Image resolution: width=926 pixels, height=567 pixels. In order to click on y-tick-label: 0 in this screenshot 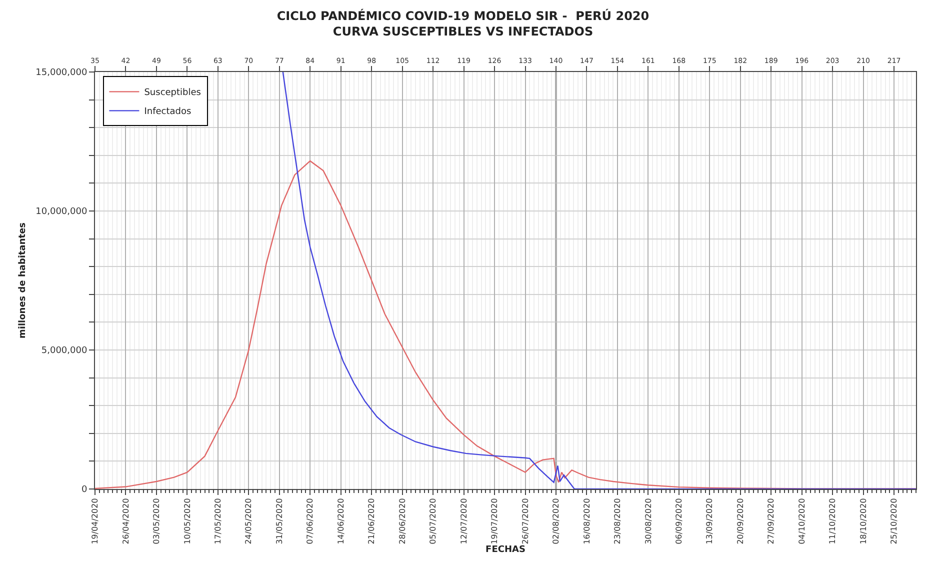, I will do `click(84, 490)`.